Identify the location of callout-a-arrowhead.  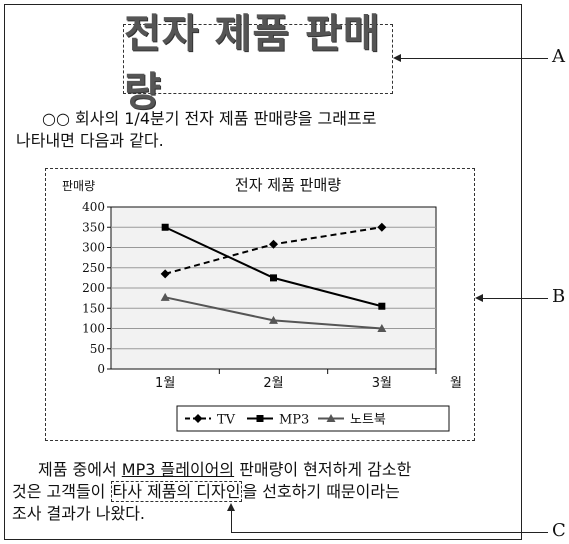
(397, 58).